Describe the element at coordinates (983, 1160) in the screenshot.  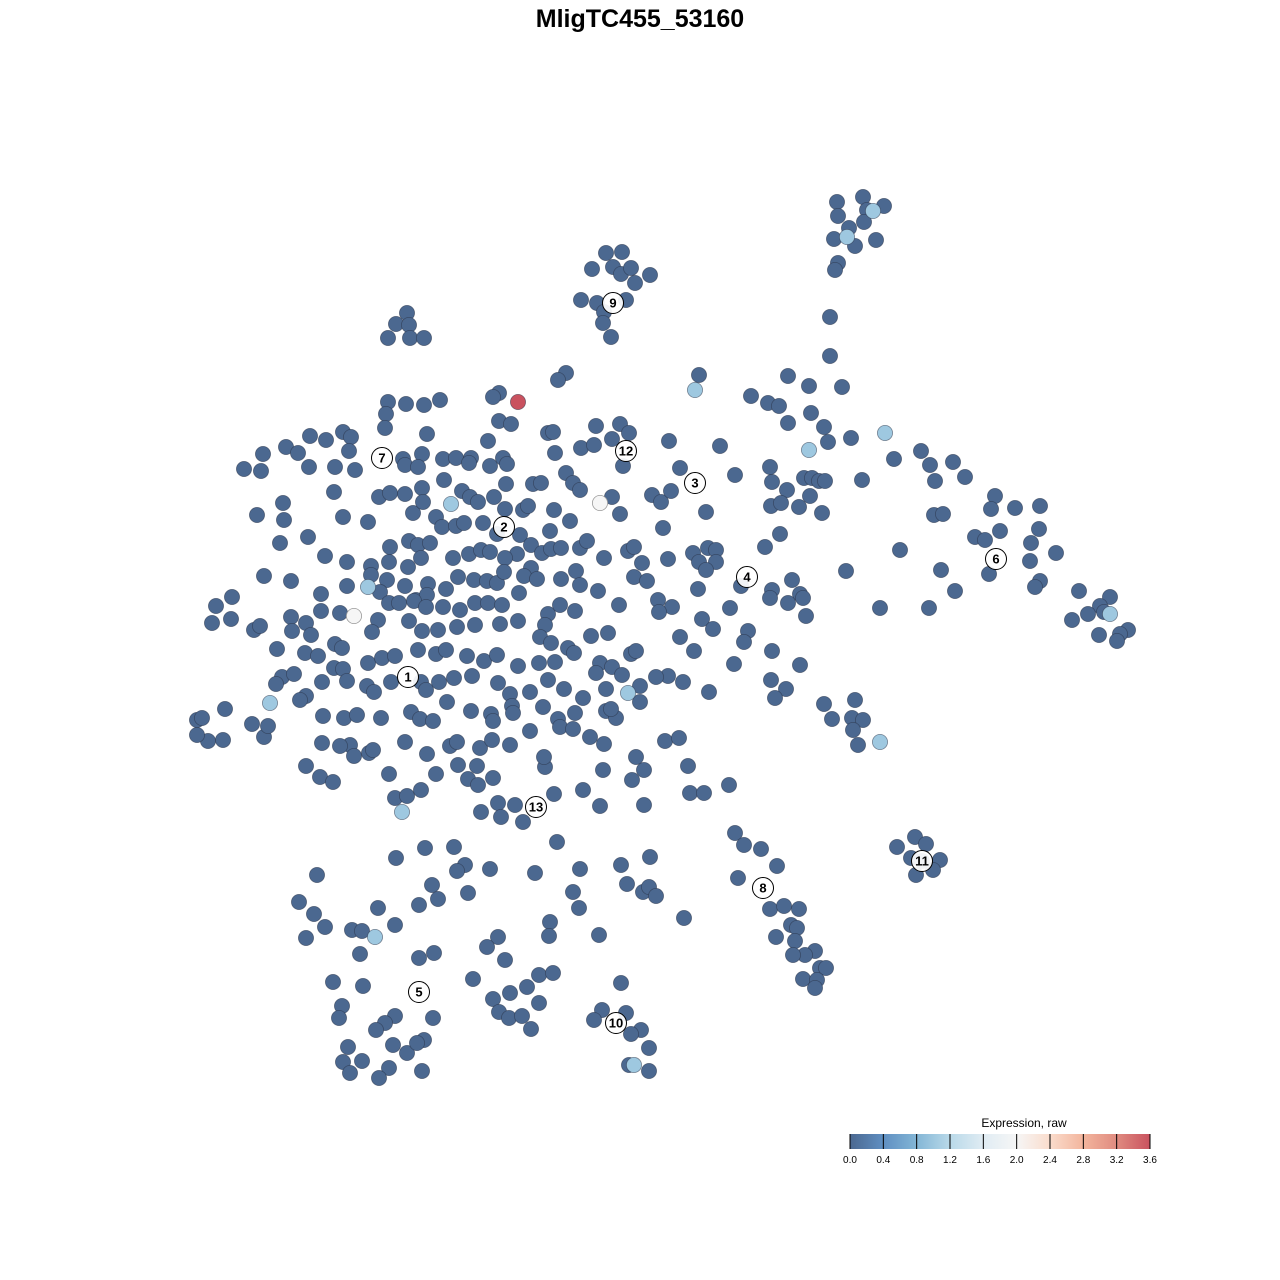
I see `legend-tick-label: 1.6` at that location.